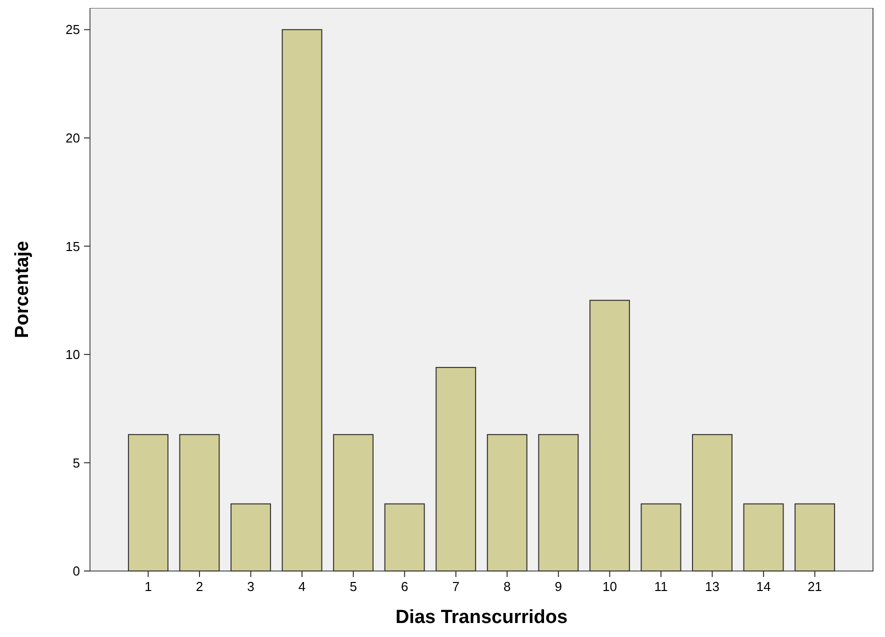 This screenshot has height=637, width=885. What do you see at coordinates (456, 586) in the screenshot?
I see `x-tick-label: 7` at bounding box center [456, 586].